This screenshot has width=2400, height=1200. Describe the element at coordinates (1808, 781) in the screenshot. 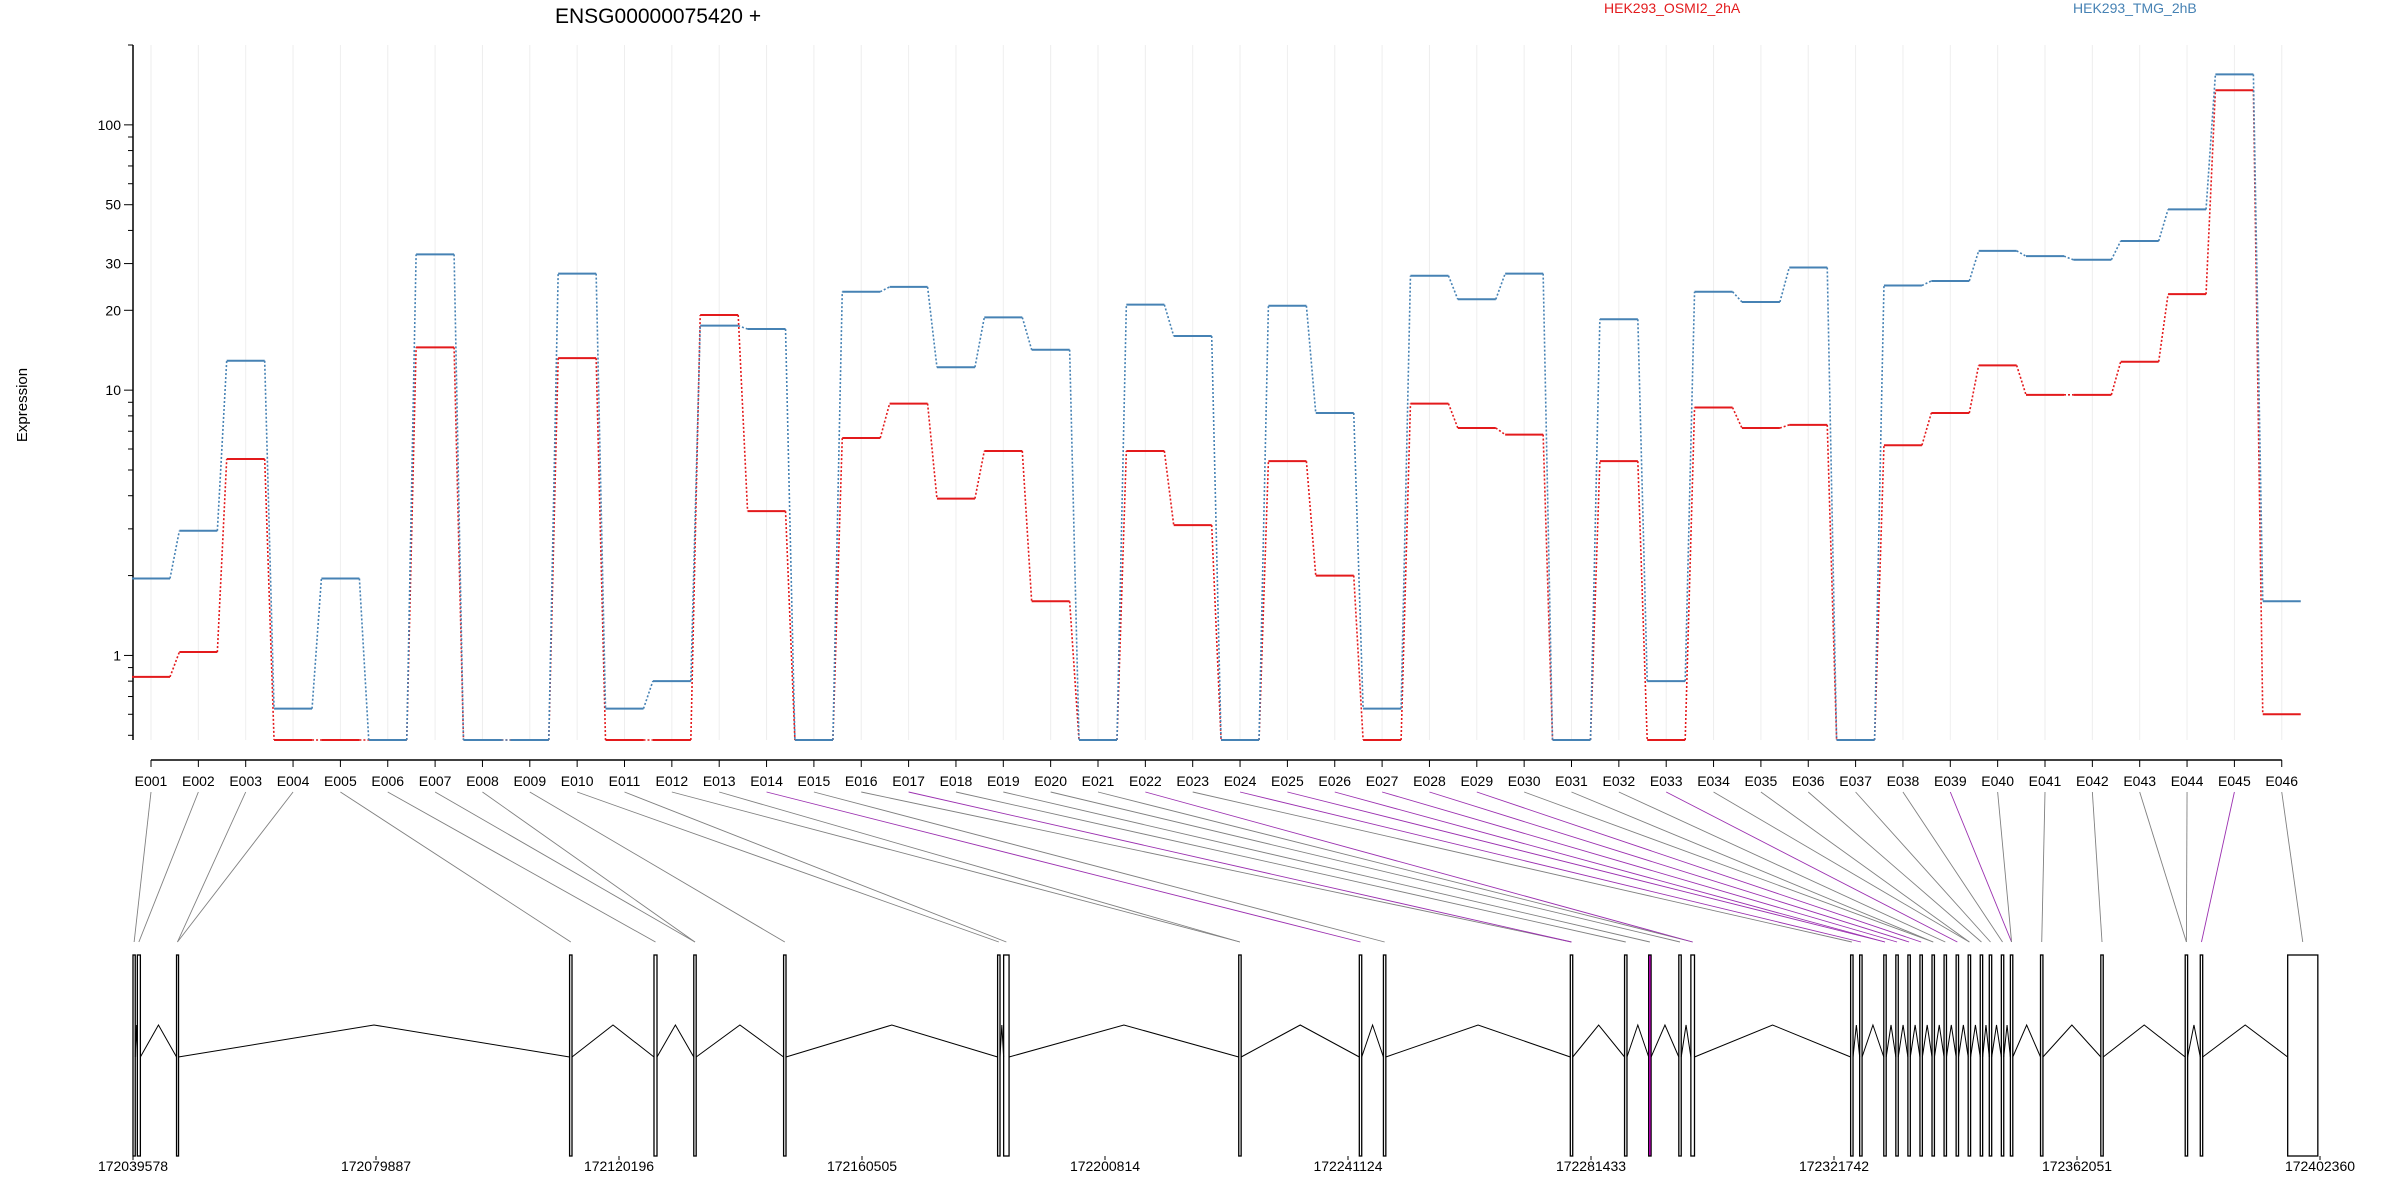

I see `exon-label: E036` at that location.